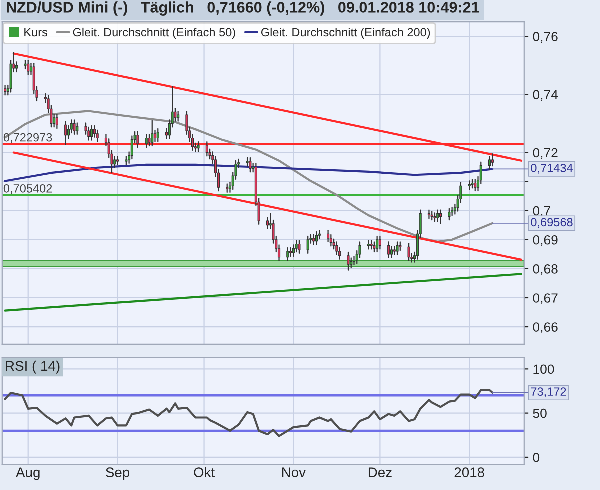 The height and width of the screenshot is (490, 600). I want to click on x-tick-label: Nov, so click(294, 473).